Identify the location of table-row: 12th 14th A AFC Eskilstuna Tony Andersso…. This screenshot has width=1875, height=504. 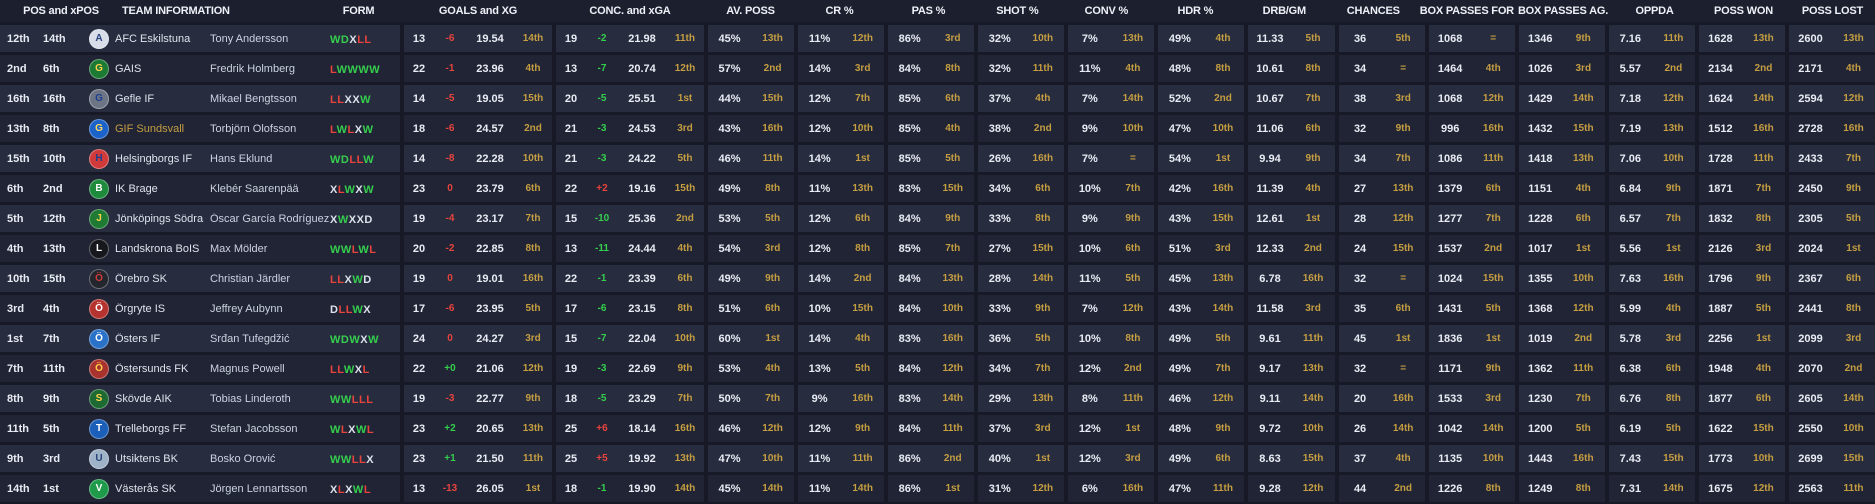
(937, 38).